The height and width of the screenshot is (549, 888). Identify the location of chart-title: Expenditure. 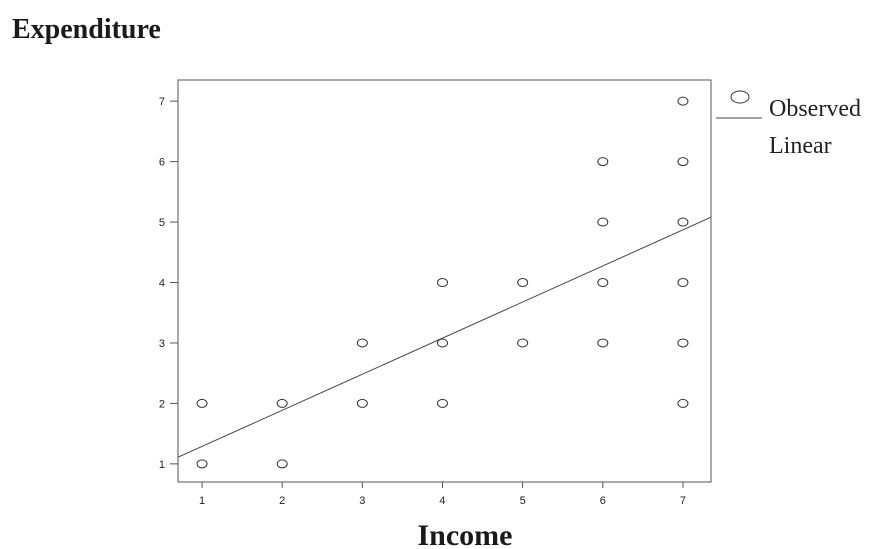
(86, 29).